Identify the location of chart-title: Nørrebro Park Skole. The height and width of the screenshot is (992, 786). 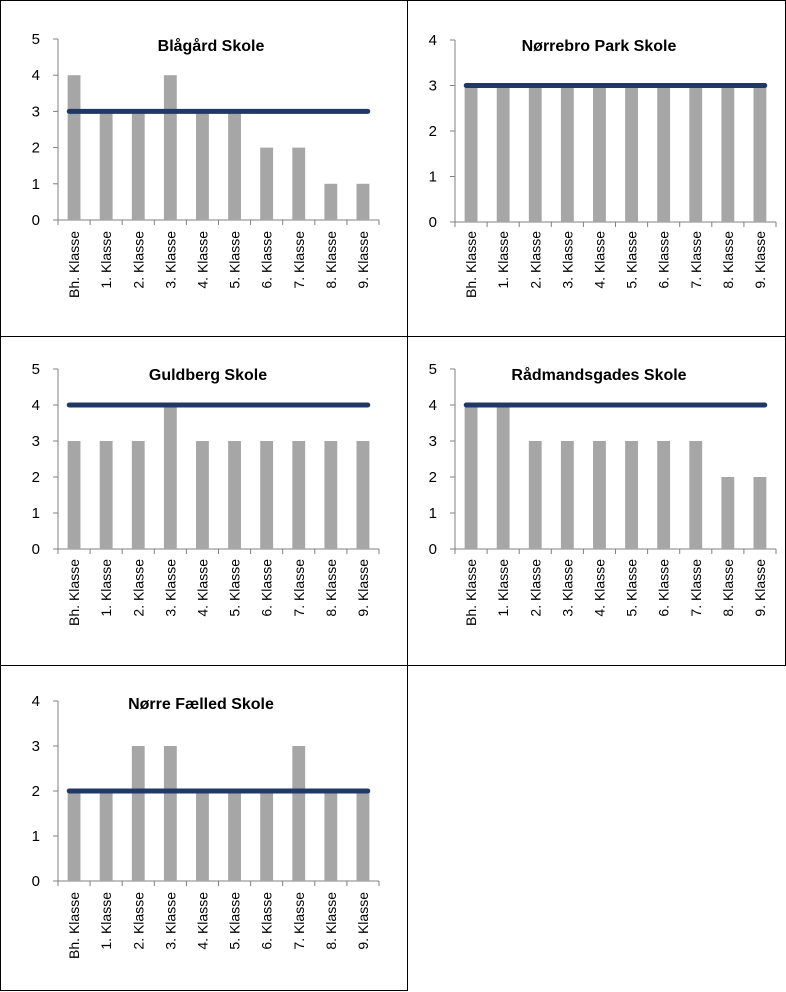
(599, 46).